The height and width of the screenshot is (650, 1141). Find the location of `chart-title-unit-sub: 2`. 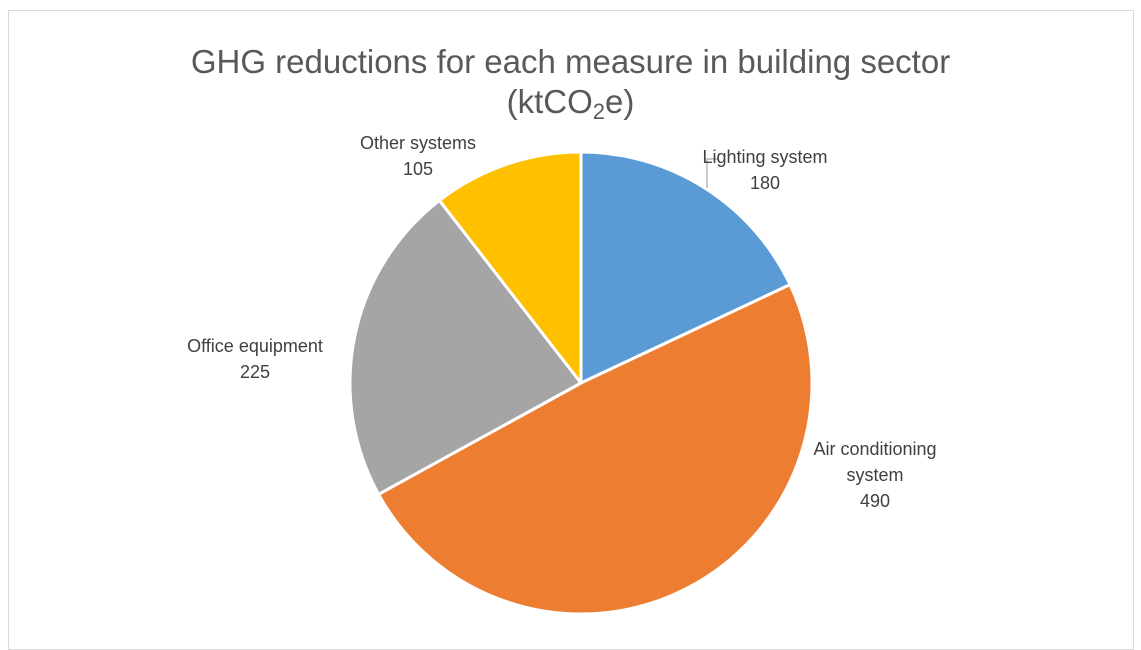

chart-title-unit-sub: 2 is located at coordinates (599, 111).